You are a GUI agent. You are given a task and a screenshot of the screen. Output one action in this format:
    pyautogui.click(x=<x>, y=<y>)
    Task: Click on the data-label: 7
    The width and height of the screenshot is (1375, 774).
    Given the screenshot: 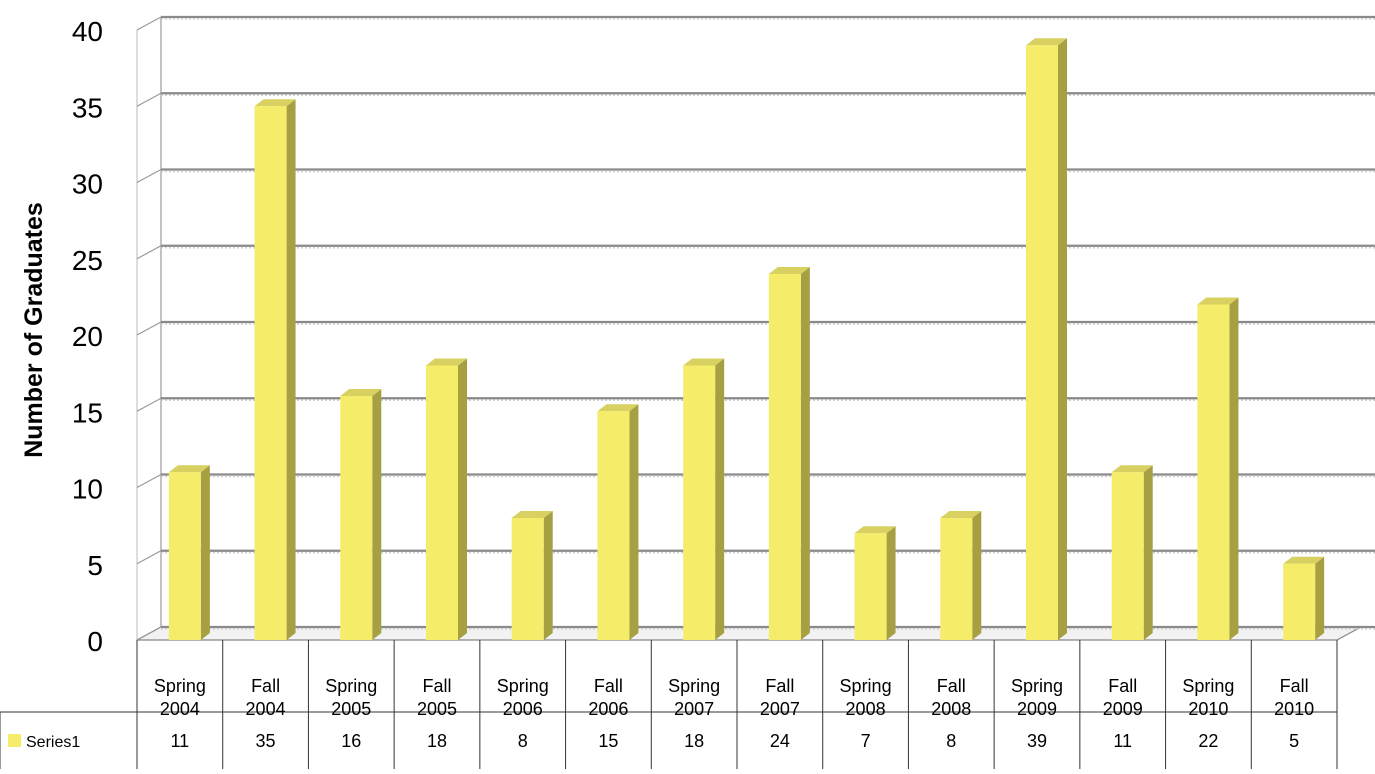 What is the action you would take?
    pyautogui.click(x=866, y=741)
    